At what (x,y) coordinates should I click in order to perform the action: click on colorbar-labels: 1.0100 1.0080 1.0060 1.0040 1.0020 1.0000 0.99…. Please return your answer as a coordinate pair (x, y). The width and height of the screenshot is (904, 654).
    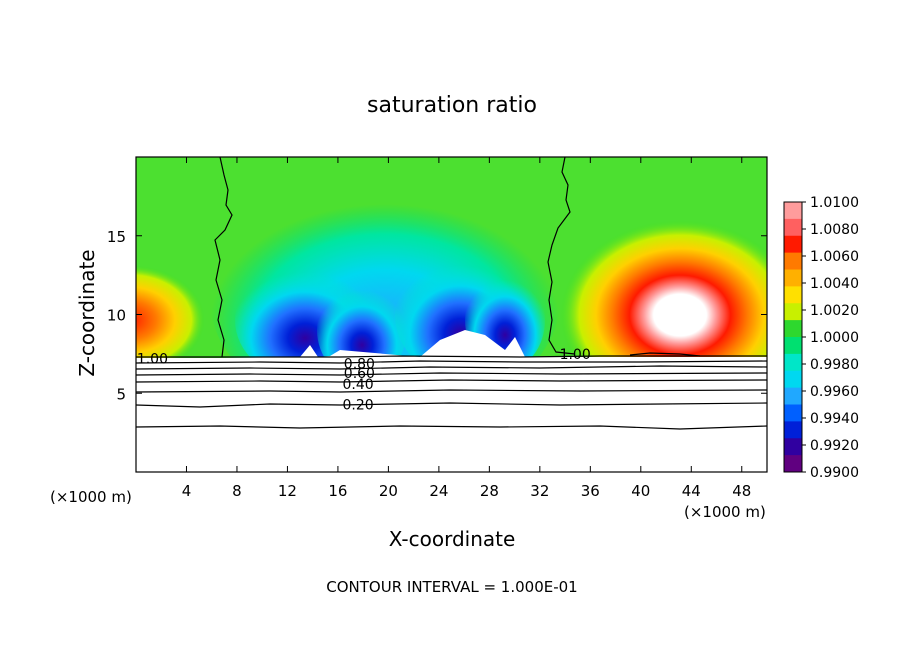
    Looking at the image, I should click on (830, 338).